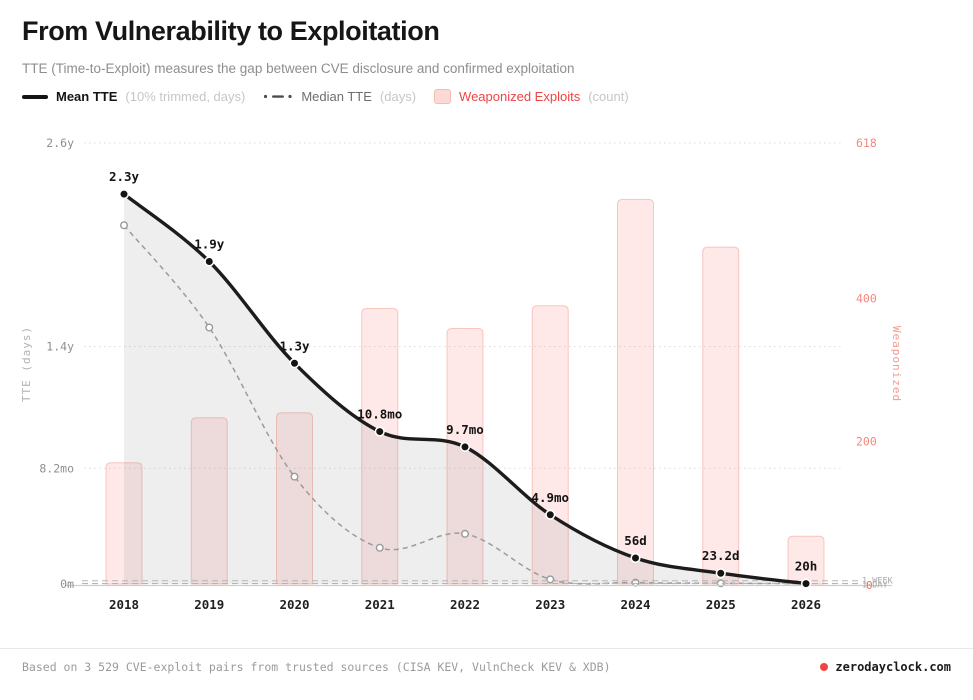  I want to click on legend-median-note: (days), so click(398, 96).